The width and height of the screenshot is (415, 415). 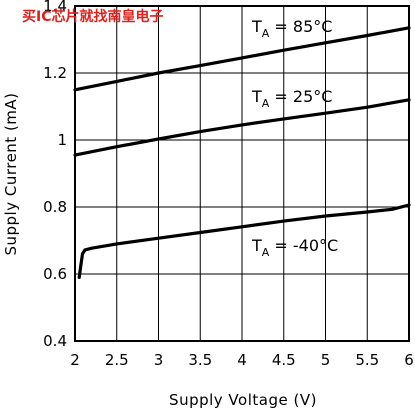 I want to click on series-label-rest: = 25°C, so click(x=300, y=96).